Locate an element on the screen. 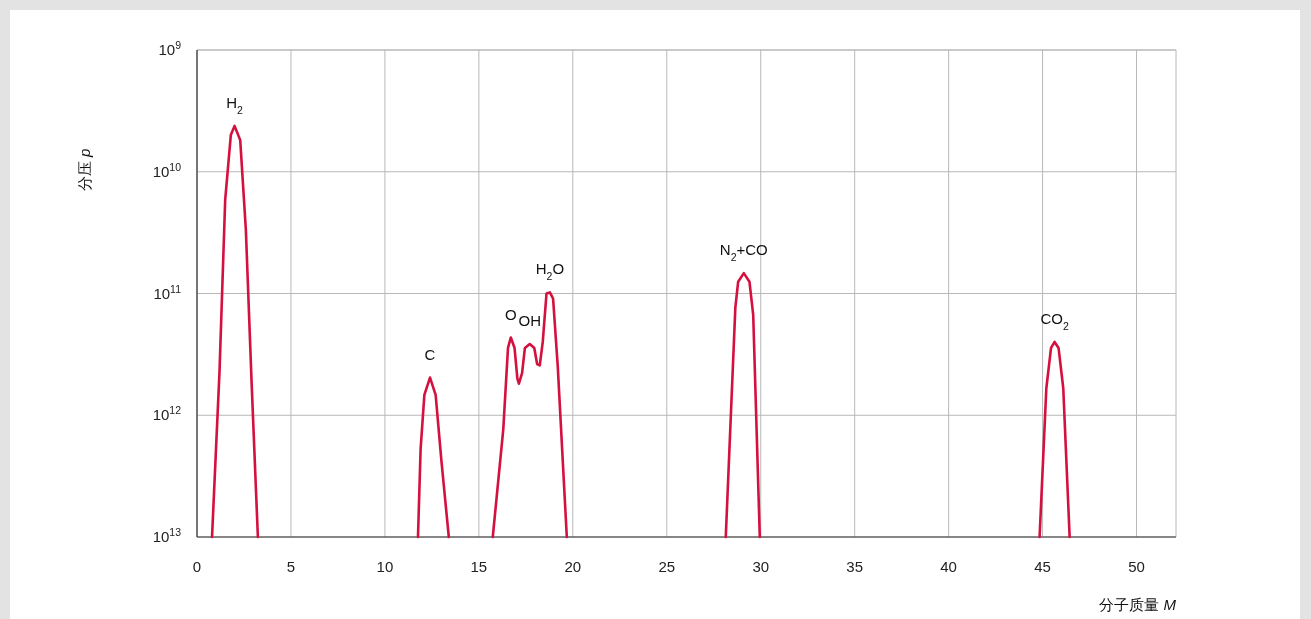  annotation: CO$_{2}$ is located at coordinates (1054, 320).